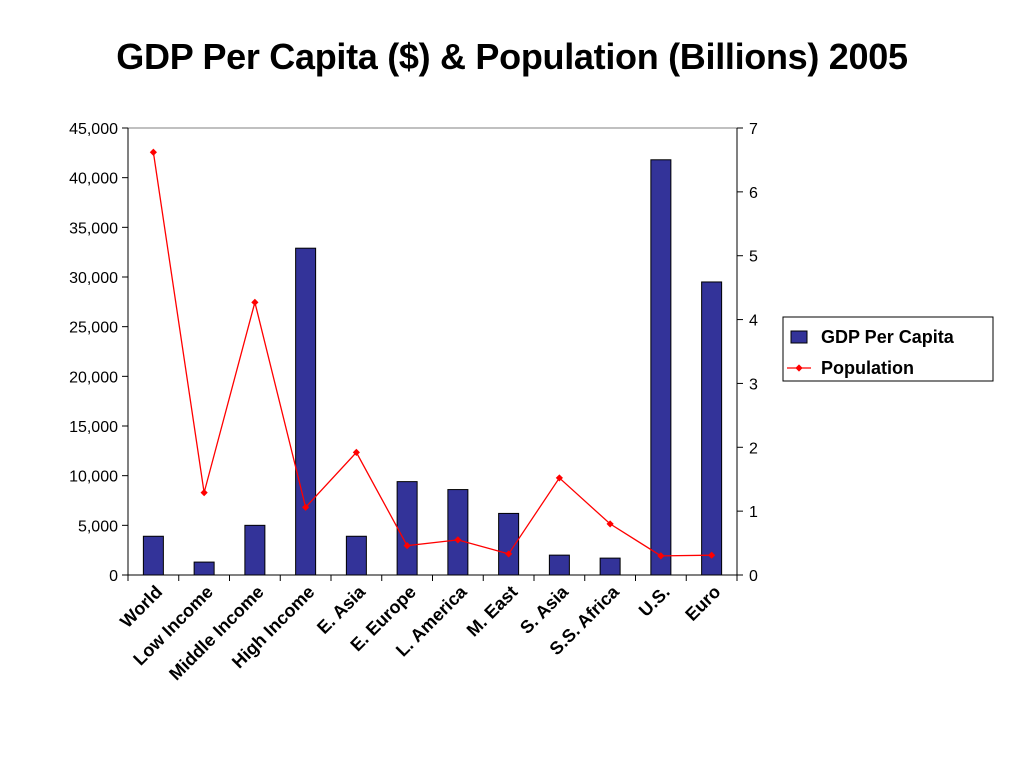 Image resolution: width=1024 pixels, height=768 pixels. What do you see at coordinates (93, 228) in the screenshot?
I see `left-tick-label: 35,000` at bounding box center [93, 228].